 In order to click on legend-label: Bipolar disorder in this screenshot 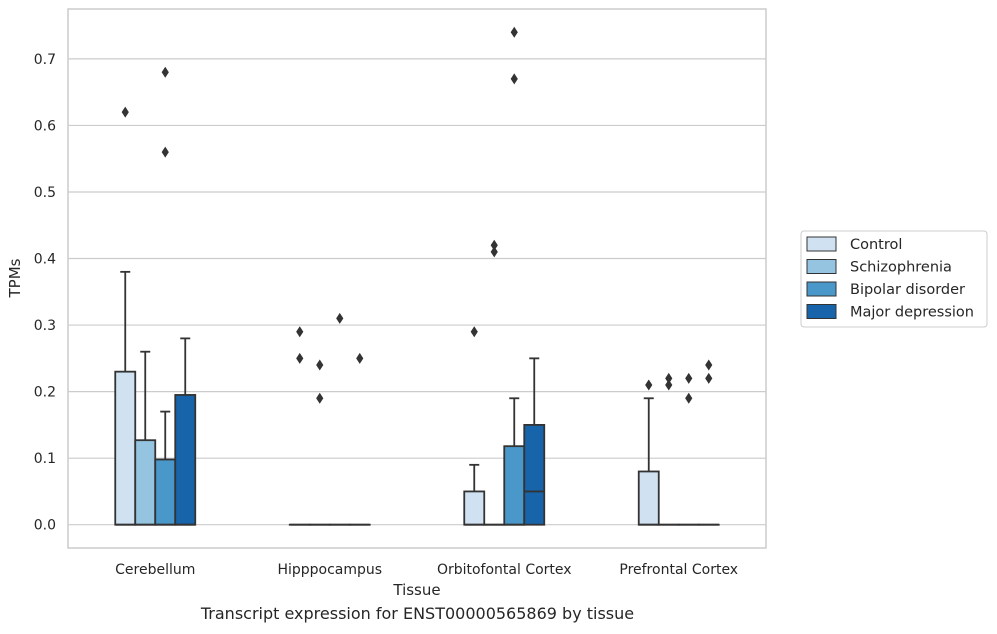, I will do `click(907, 290)`.